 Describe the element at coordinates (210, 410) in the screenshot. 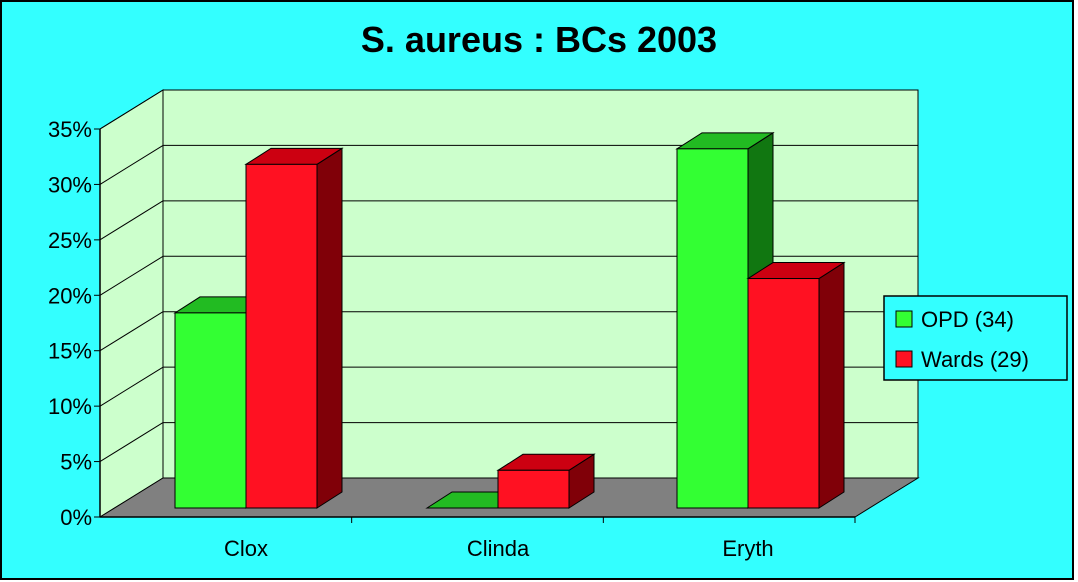

I see `bar-opd-clox` at that location.